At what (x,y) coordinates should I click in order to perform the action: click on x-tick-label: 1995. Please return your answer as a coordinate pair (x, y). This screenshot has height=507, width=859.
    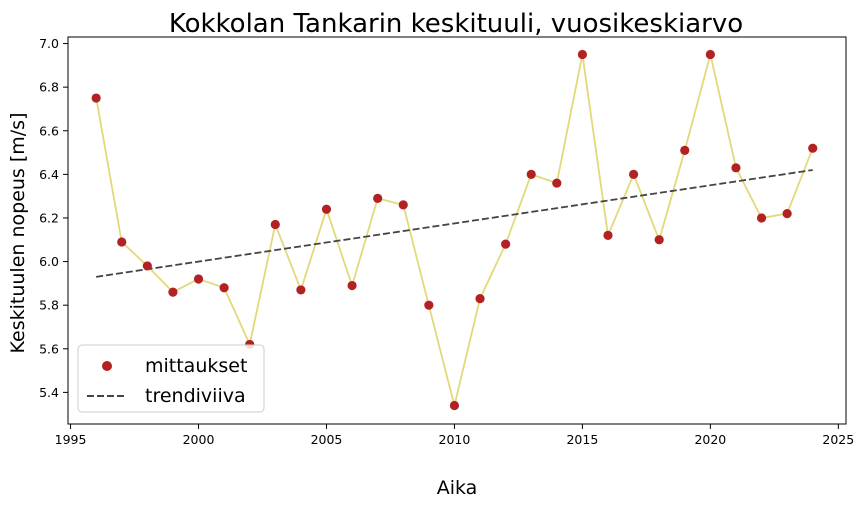
    Looking at the image, I should click on (71, 439).